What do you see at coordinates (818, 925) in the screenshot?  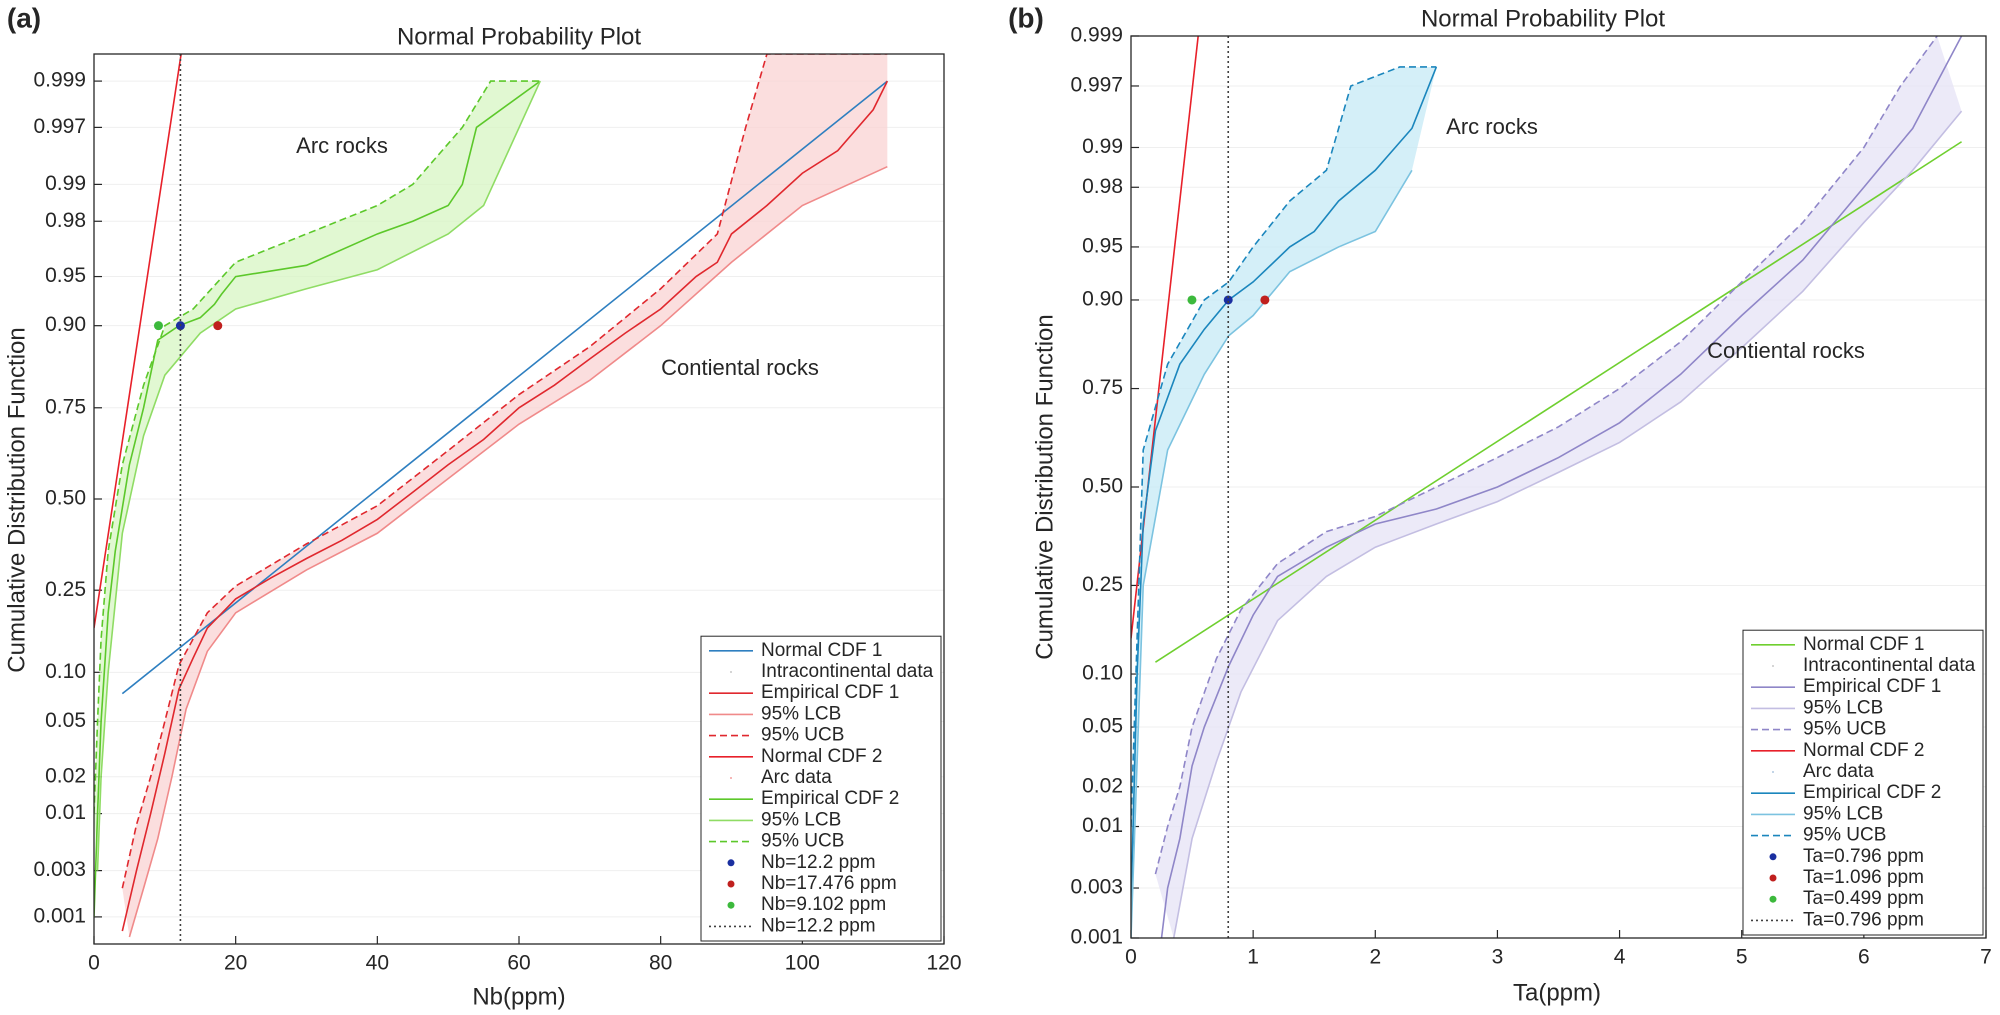 I see `legend-label: Nb=12.2 ppm` at bounding box center [818, 925].